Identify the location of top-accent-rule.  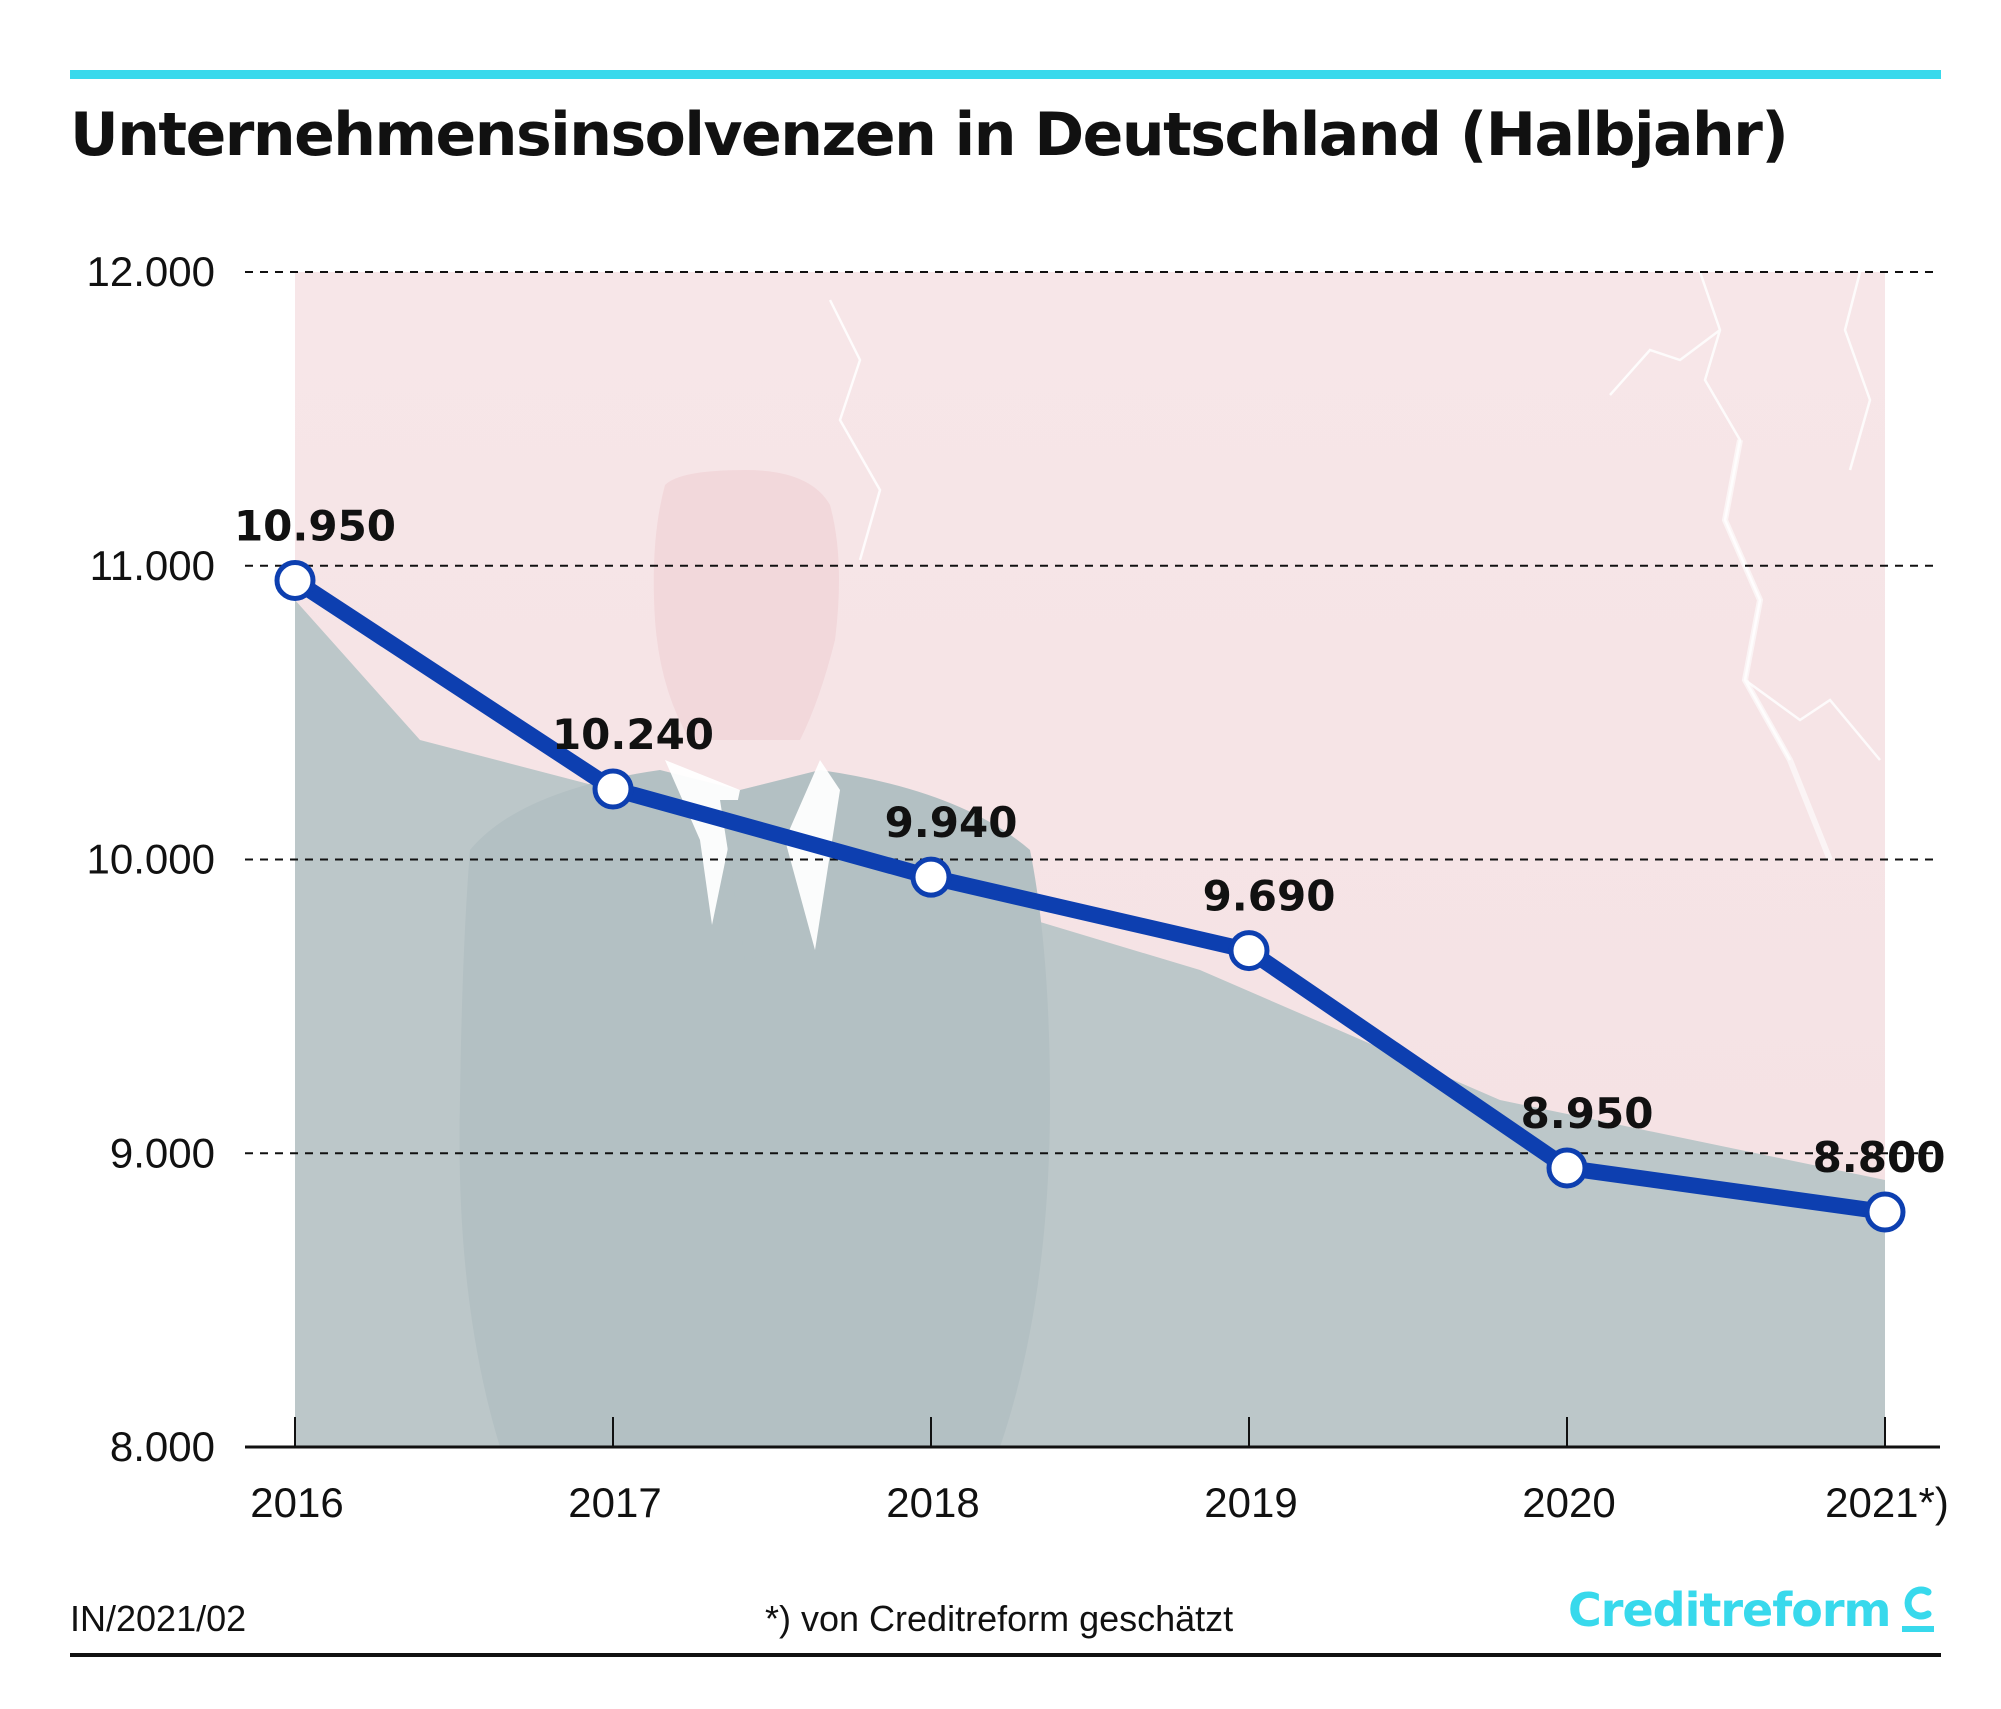
(1005, 74).